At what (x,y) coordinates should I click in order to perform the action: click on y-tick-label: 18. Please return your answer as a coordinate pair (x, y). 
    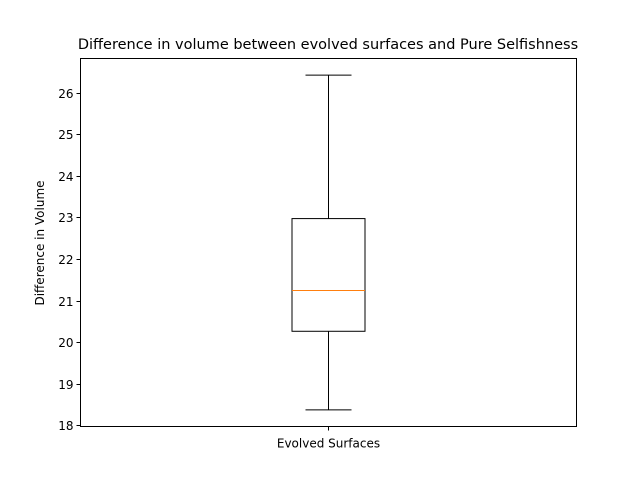
    Looking at the image, I should click on (65, 426).